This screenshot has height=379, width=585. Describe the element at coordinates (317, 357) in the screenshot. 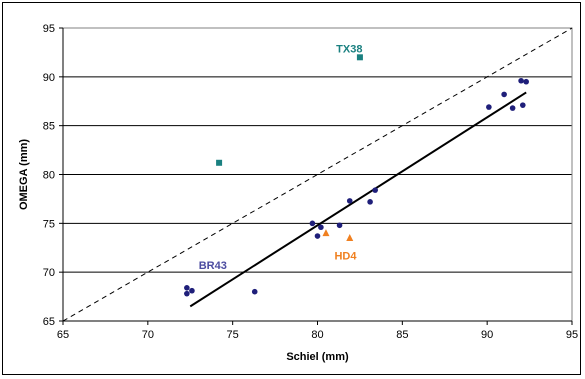

I see `x-axis-label: Schiel (mm)` at that location.